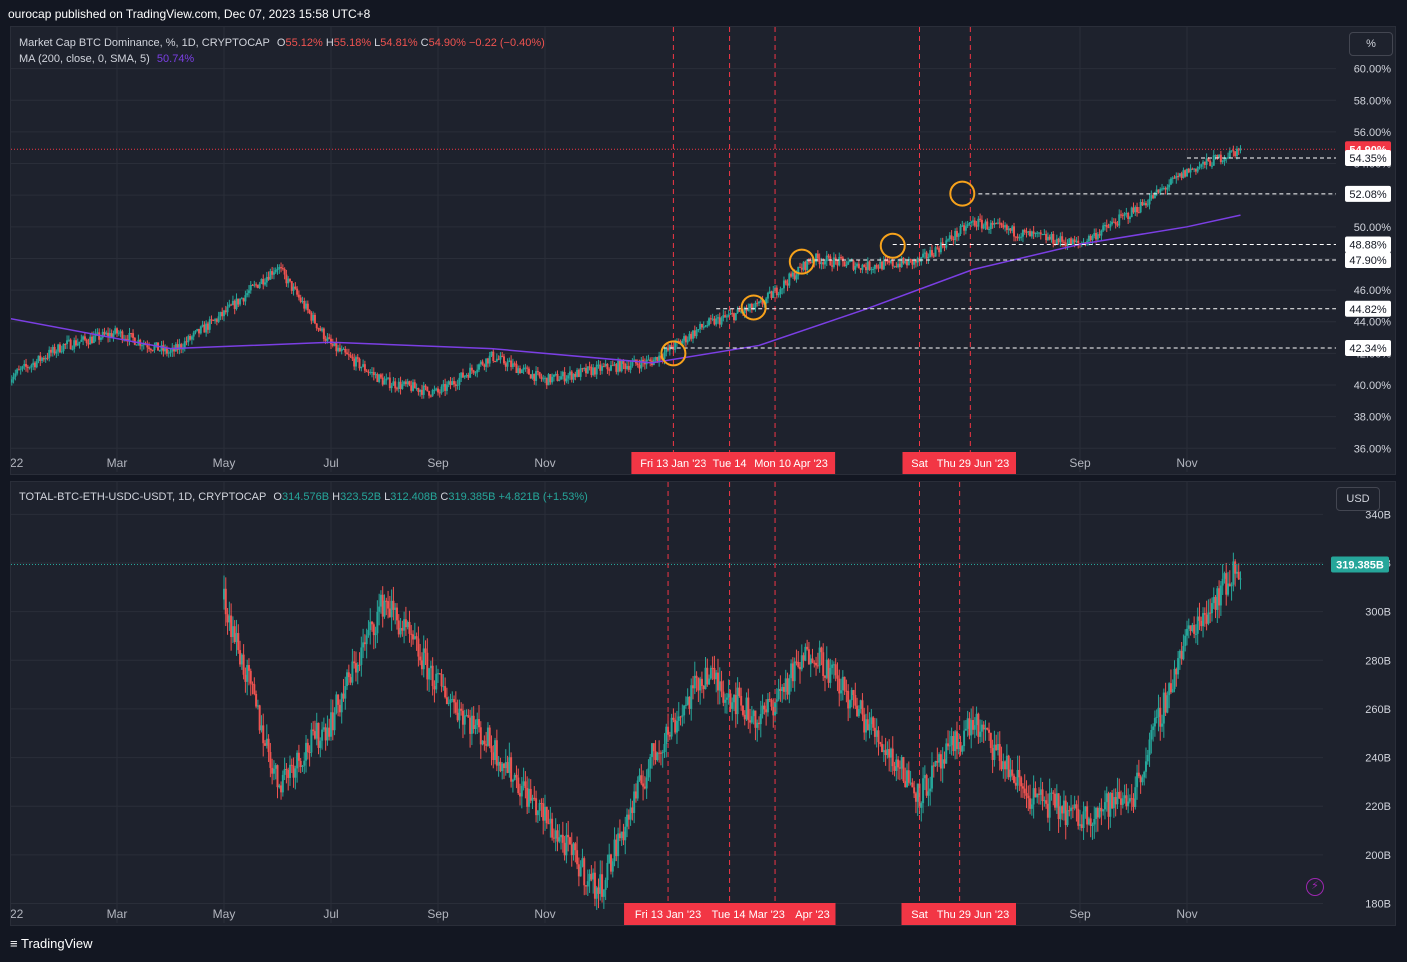 Image resolution: width=1407 pixels, height=962 pixels. What do you see at coordinates (1368, 308) in the screenshot?
I see `price-level-badge` at bounding box center [1368, 308].